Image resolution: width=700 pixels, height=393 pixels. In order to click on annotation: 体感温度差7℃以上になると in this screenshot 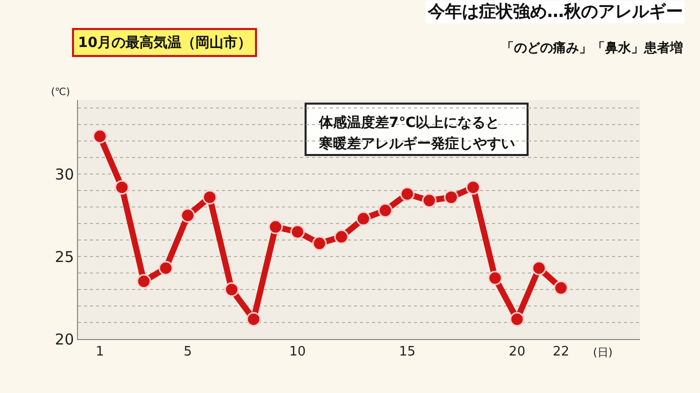, I will do `click(409, 122)`.